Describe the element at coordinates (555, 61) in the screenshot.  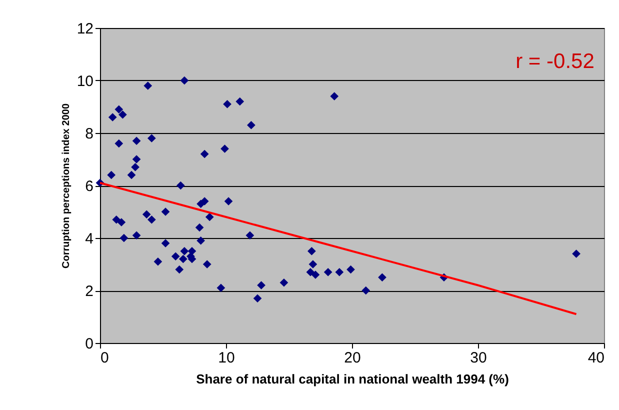
I see `annotation: r = -0.52` at that location.